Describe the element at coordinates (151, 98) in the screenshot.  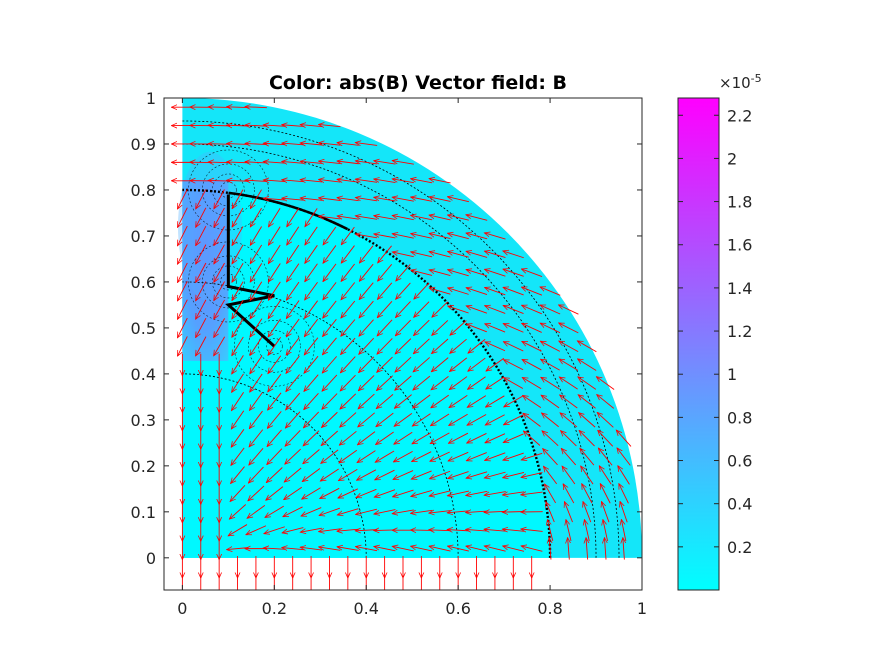
I see `y-tick-label-10: 1` at that location.